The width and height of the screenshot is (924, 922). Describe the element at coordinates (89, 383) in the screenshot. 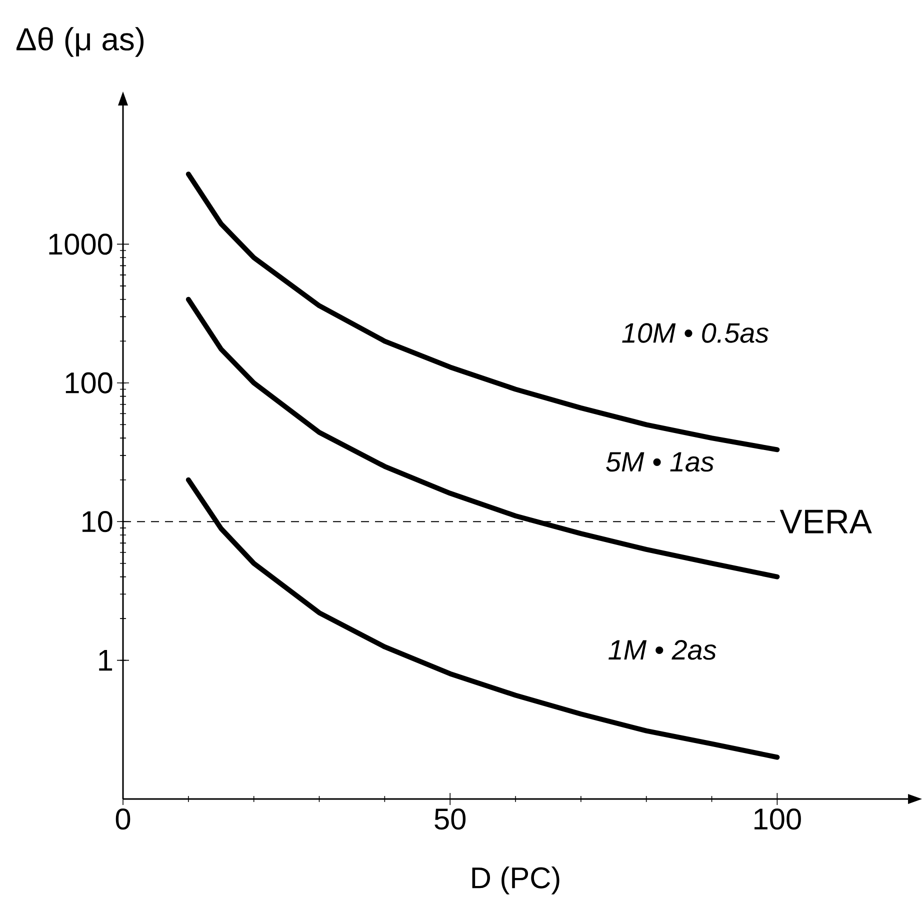

I see `y-tick-label: 100` at that location.